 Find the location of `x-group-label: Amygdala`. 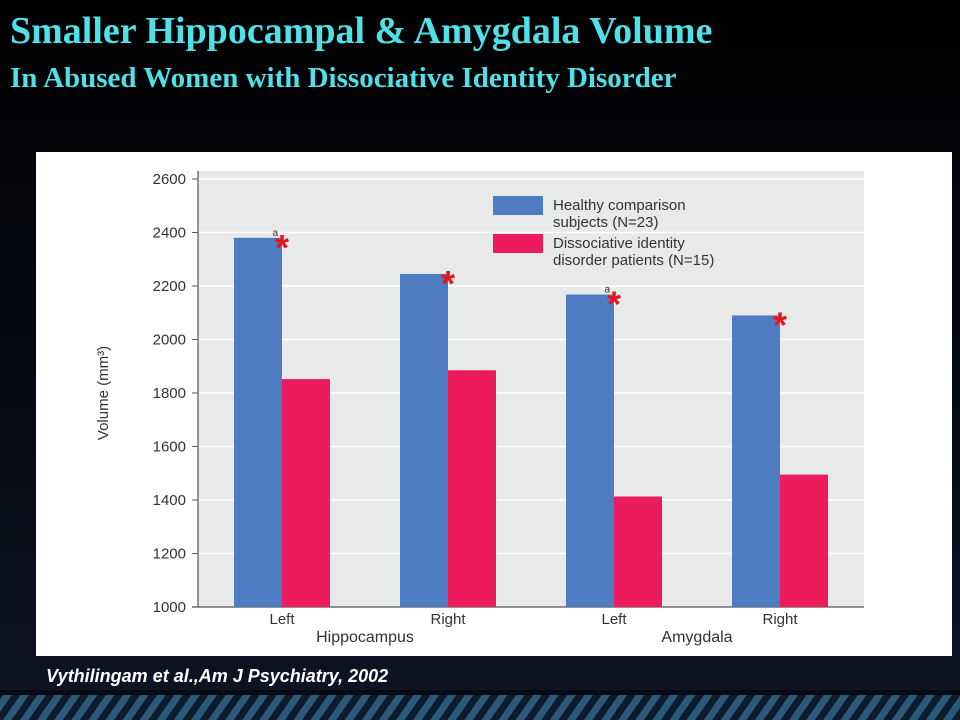

x-group-label: Amygdala is located at coordinates (696, 637).